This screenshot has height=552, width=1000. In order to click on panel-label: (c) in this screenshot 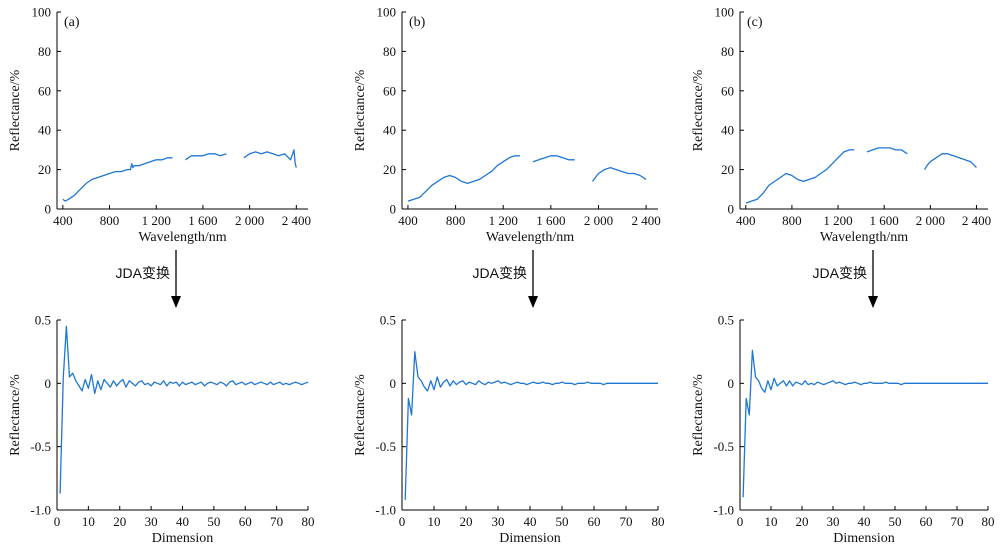, I will do `click(755, 22)`.